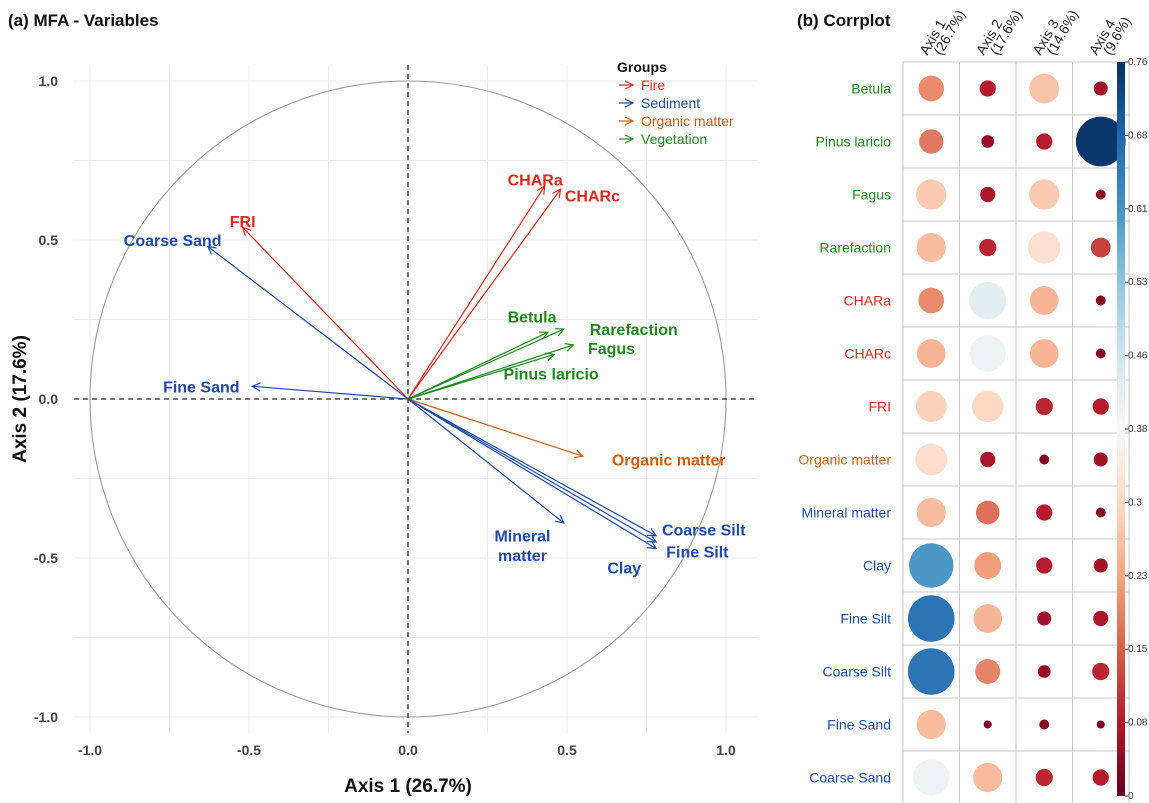  Describe the element at coordinates (1138, 62) in the screenshot. I see `colorbar-tick-label: 0.76` at that location.